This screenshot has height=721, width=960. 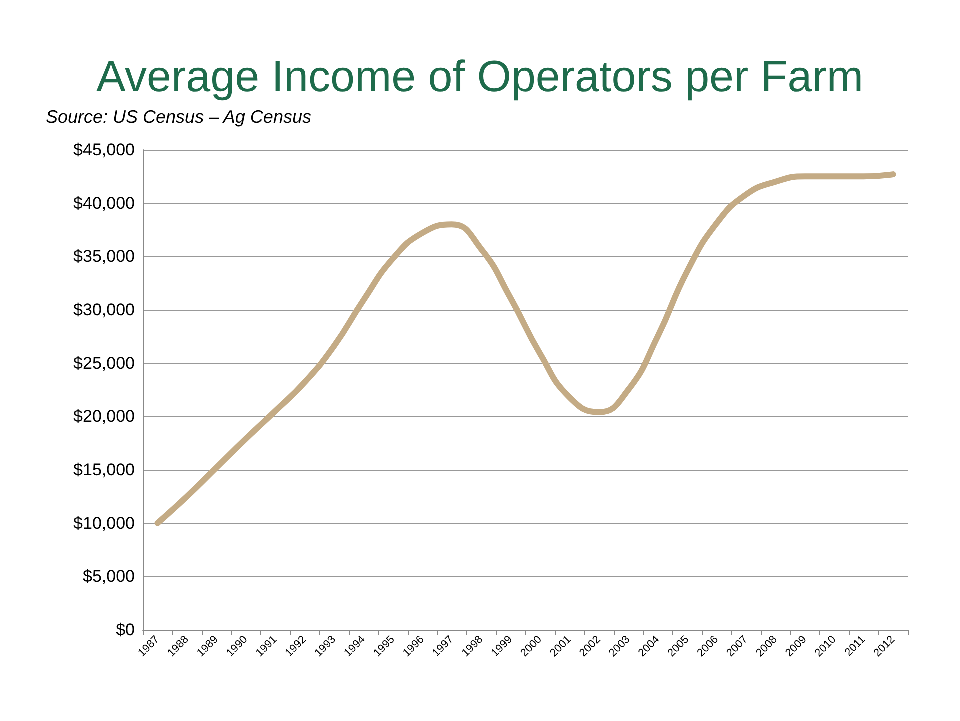 What do you see at coordinates (104, 416) in the screenshot?
I see `y-tick-label: $20,000` at bounding box center [104, 416].